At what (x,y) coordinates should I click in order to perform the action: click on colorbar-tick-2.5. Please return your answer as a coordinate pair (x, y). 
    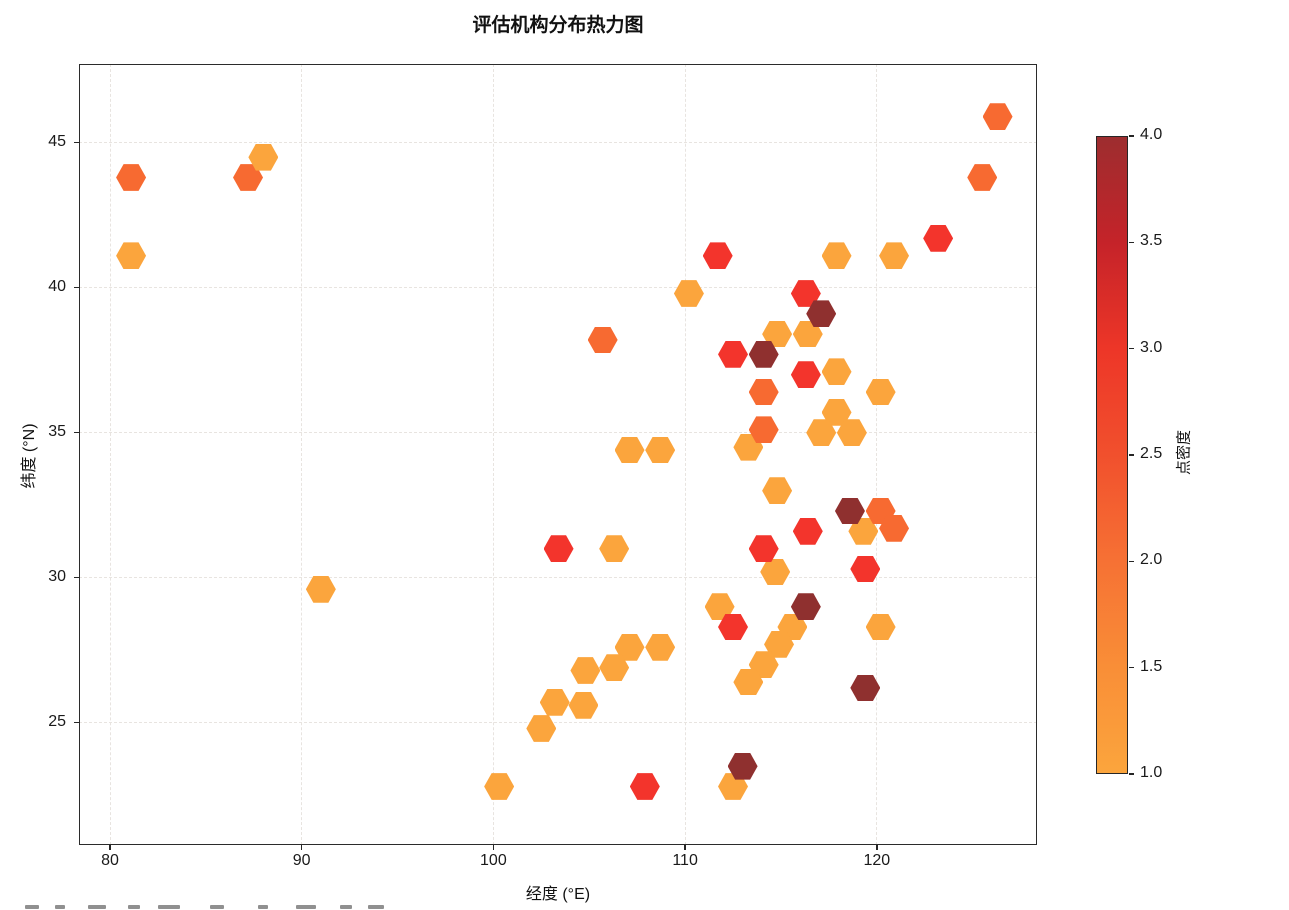
    Looking at the image, I should click on (1131, 455).